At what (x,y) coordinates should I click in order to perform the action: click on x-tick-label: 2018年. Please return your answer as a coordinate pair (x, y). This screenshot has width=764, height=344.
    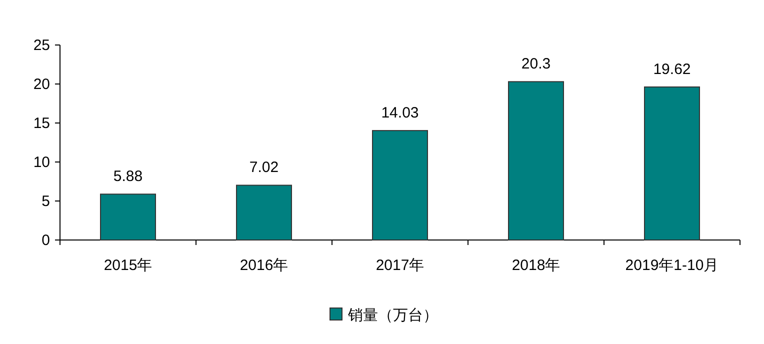
    Looking at the image, I should click on (536, 265).